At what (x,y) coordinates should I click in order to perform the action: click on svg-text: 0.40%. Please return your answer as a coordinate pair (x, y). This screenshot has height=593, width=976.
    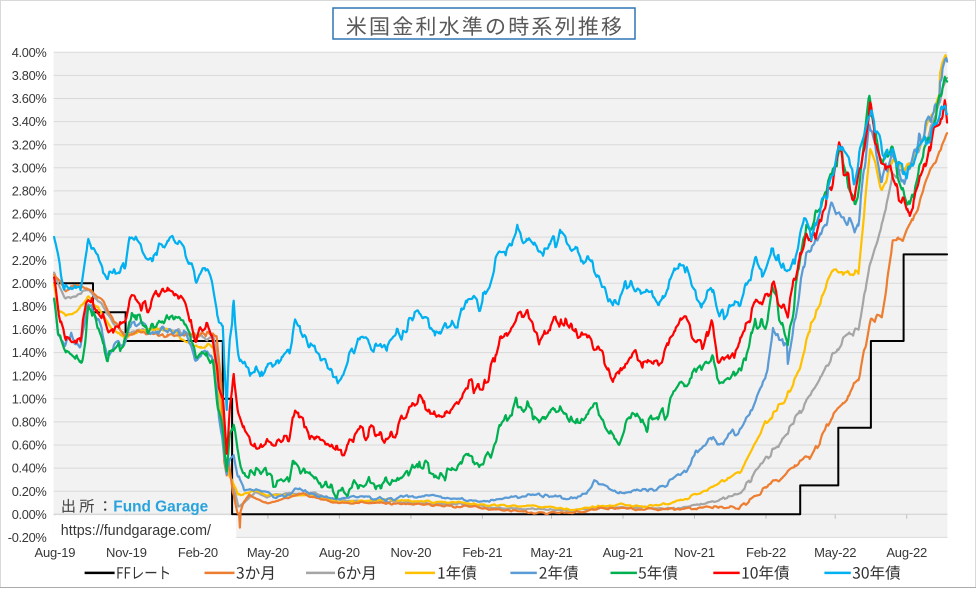
    Looking at the image, I should click on (29, 468).